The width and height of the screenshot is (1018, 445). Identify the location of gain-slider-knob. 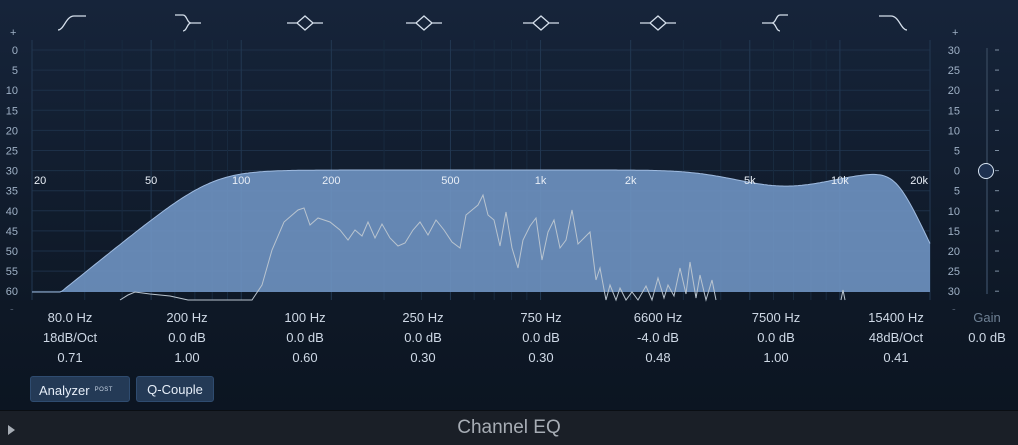
(986, 170).